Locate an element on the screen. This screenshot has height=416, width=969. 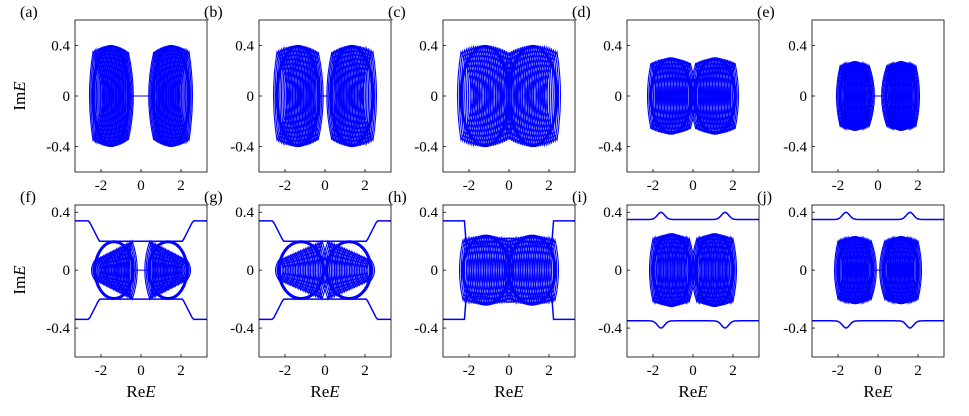
panel-label: (a) is located at coordinates (29, 12).